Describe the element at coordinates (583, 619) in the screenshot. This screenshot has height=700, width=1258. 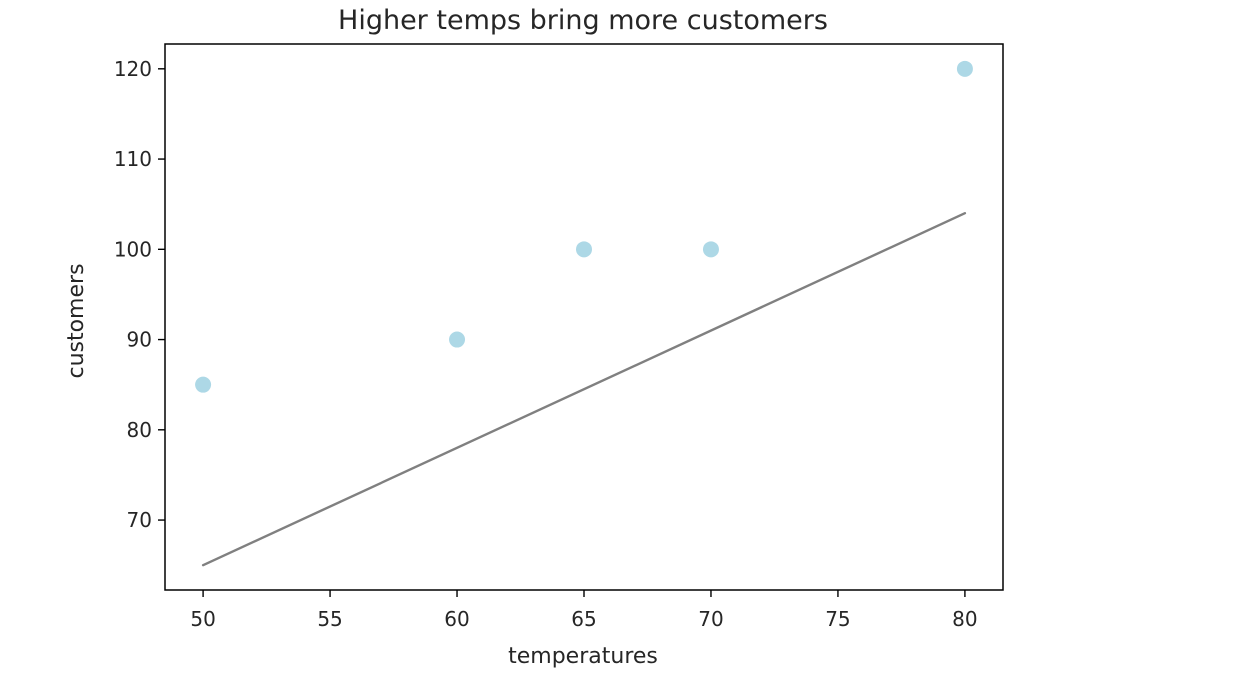
I see `x-tick-label: 65` at that location.